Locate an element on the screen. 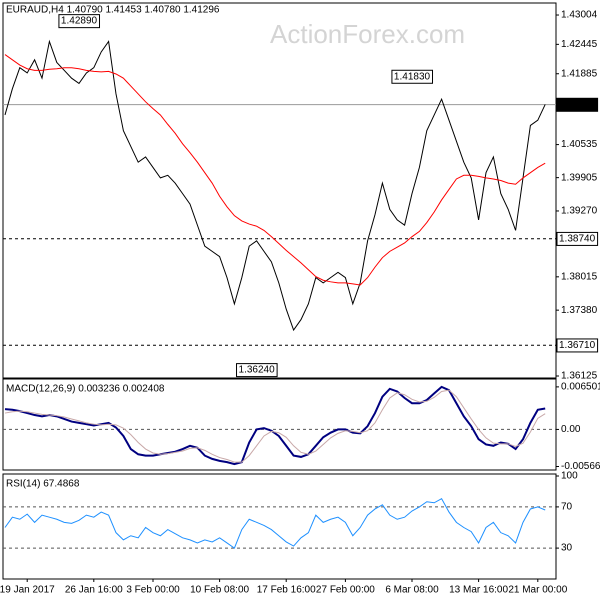 Image resolution: width=600 pixels, height=600 pixels. y-tick-label: 0.006501 is located at coordinates (580, 387).